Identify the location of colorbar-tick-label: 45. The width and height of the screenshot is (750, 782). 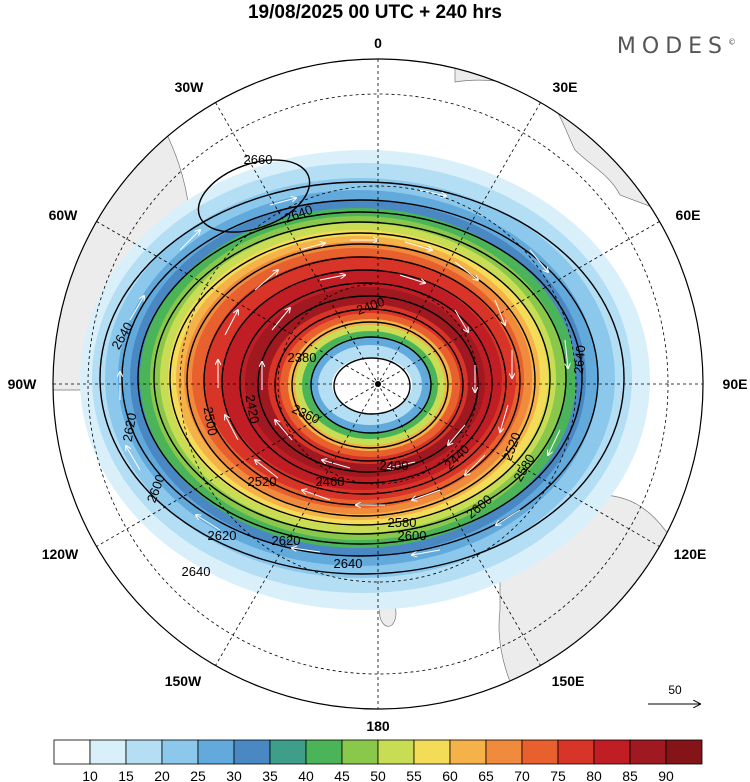
(342, 775).